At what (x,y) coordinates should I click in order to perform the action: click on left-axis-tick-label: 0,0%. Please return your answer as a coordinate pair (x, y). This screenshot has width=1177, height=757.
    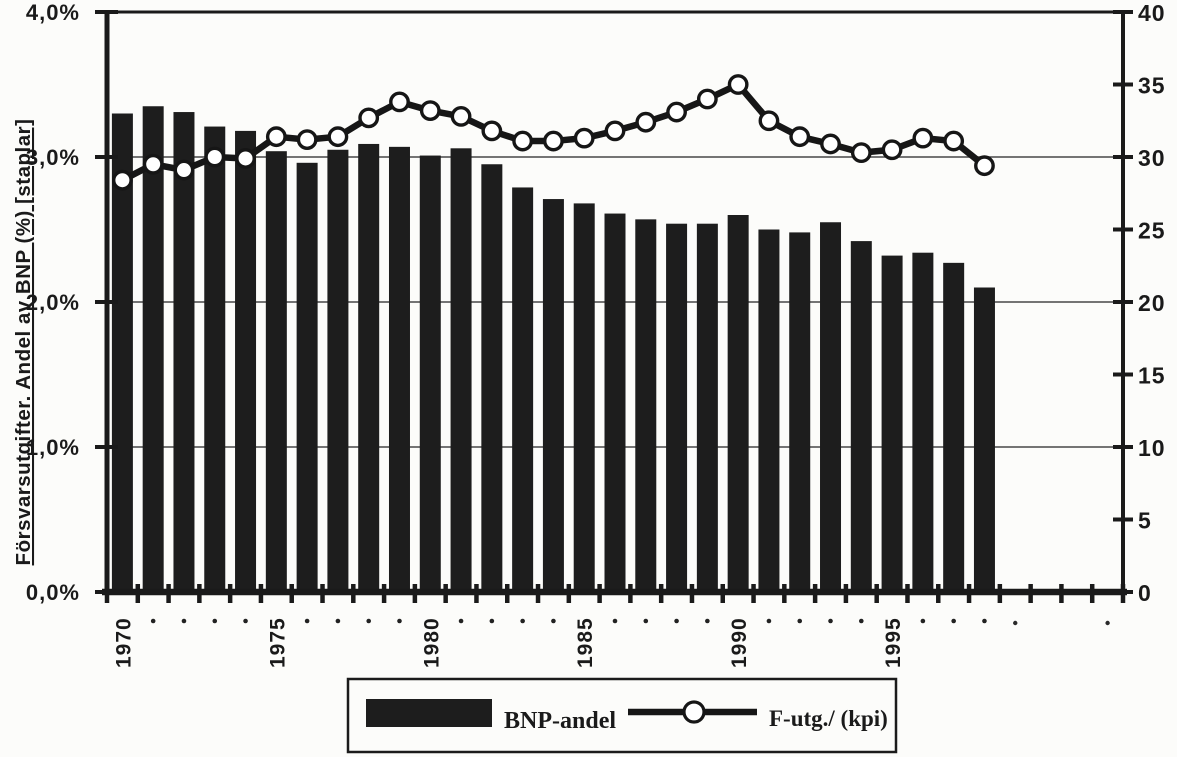
    Looking at the image, I should click on (53, 592).